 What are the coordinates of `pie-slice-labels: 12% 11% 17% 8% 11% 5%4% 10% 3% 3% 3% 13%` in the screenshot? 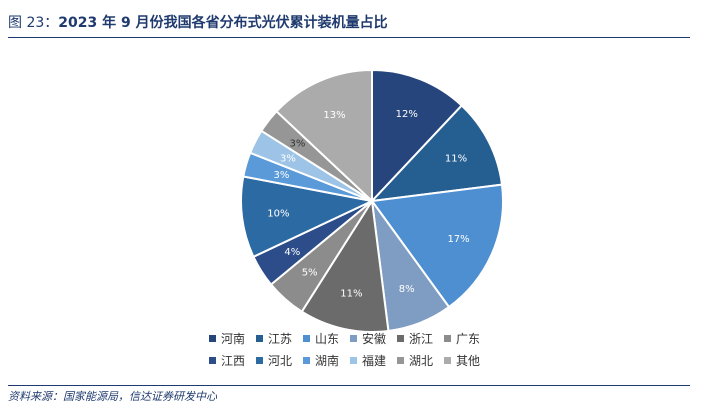 It's located at (368, 204).